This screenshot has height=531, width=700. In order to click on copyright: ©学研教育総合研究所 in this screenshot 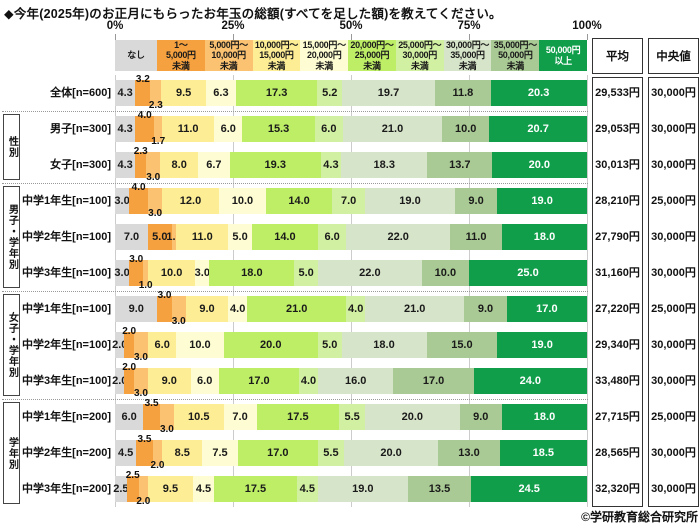, I will do `click(639, 517)`.